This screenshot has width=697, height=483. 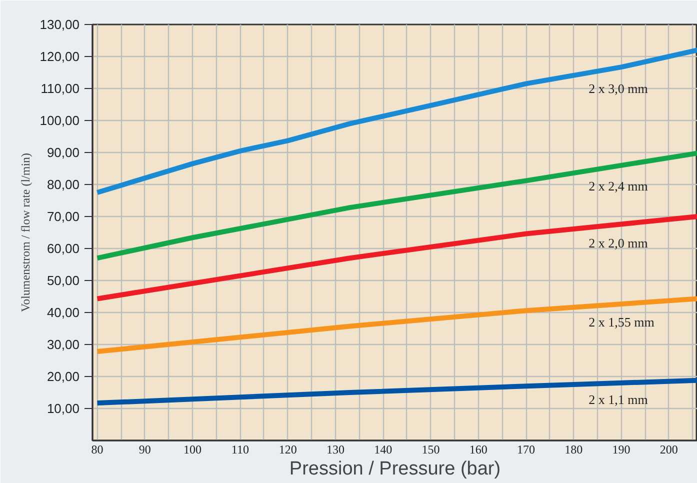 I want to click on y-tick-label: 70,00, so click(x=63, y=216).